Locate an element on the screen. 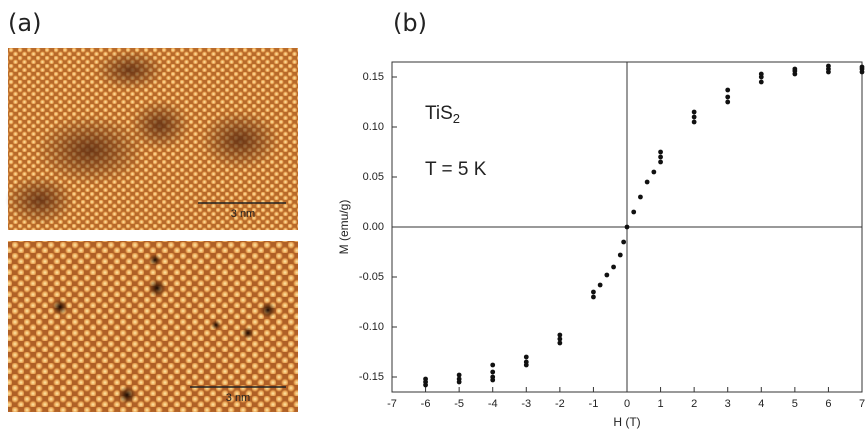  stm-image-bottom: 3 nm is located at coordinates (153, 326).